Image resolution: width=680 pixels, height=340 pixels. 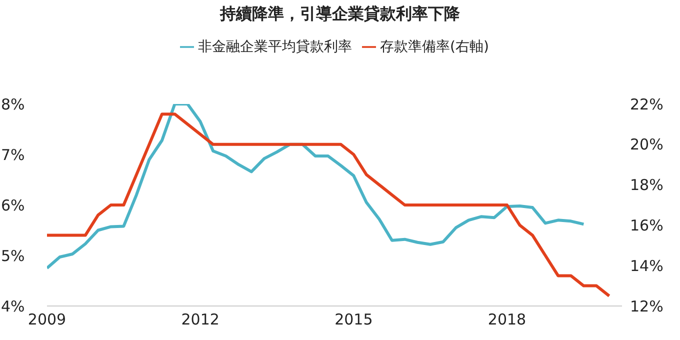 What do you see at coordinates (647, 265) in the screenshot?
I see `y2-tick-label: 14%` at bounding box center [647, 265].